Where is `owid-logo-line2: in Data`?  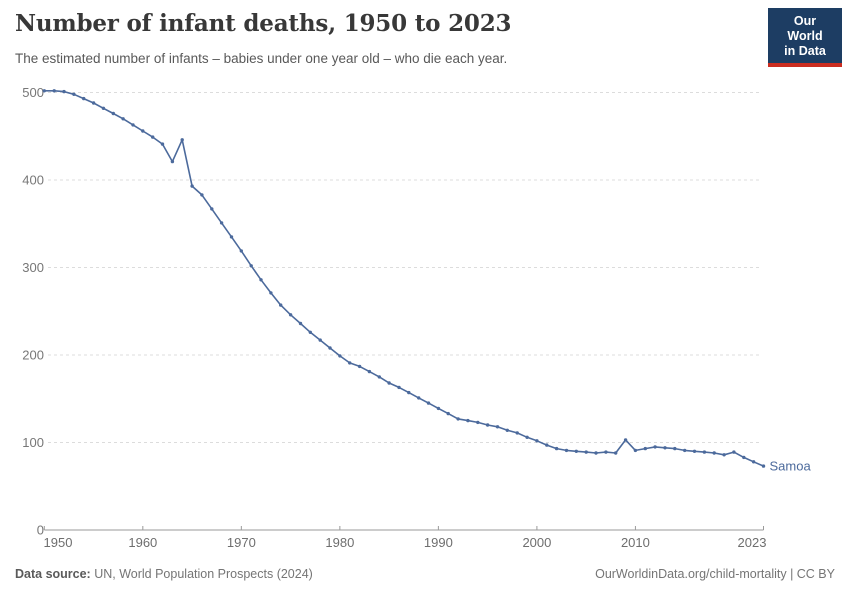 owid-logo-line2: in Data is located at coordinates (805, 51).